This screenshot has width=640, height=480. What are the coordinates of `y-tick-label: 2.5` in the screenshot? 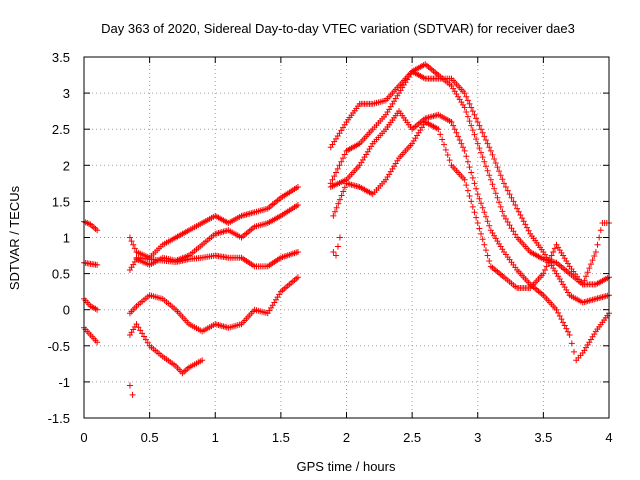 It's located at (61, 129).